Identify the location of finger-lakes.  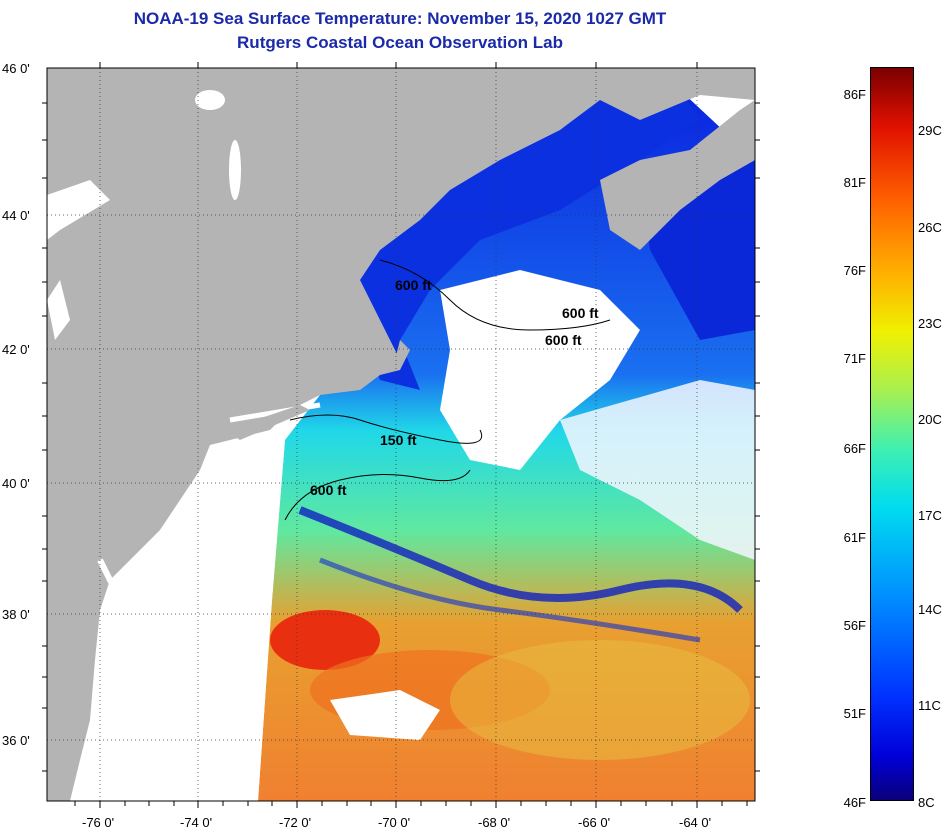
(58, 310).